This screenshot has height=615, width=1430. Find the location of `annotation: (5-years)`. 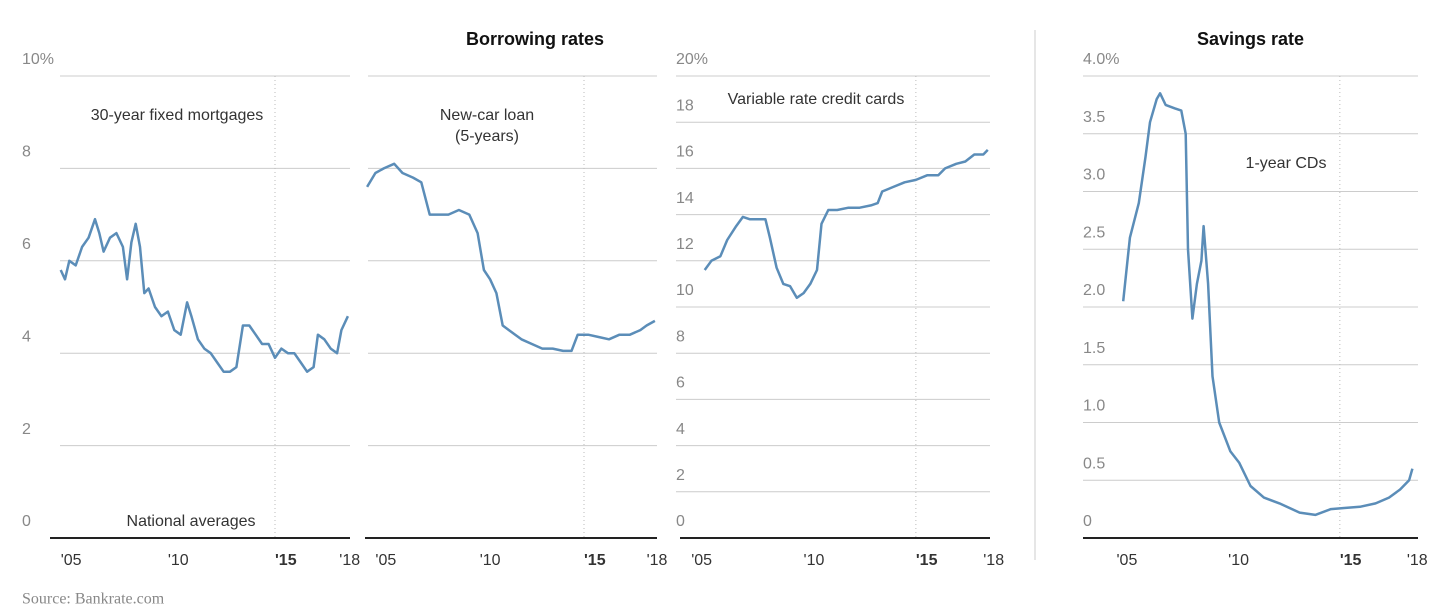

annotation: (5-years) is located at coordinates (487, 136).